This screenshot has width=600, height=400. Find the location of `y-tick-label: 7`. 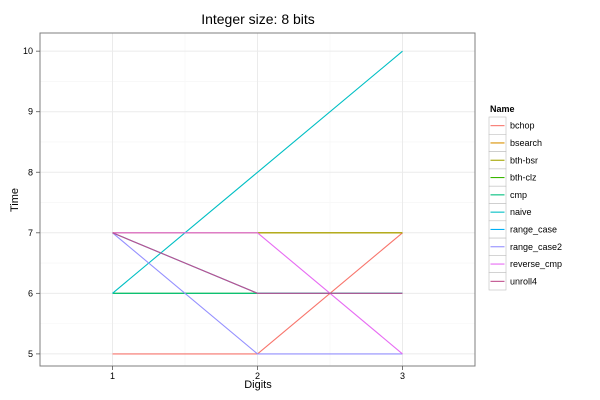

y-tick-label: 7 is located at coordinates (30, 233).